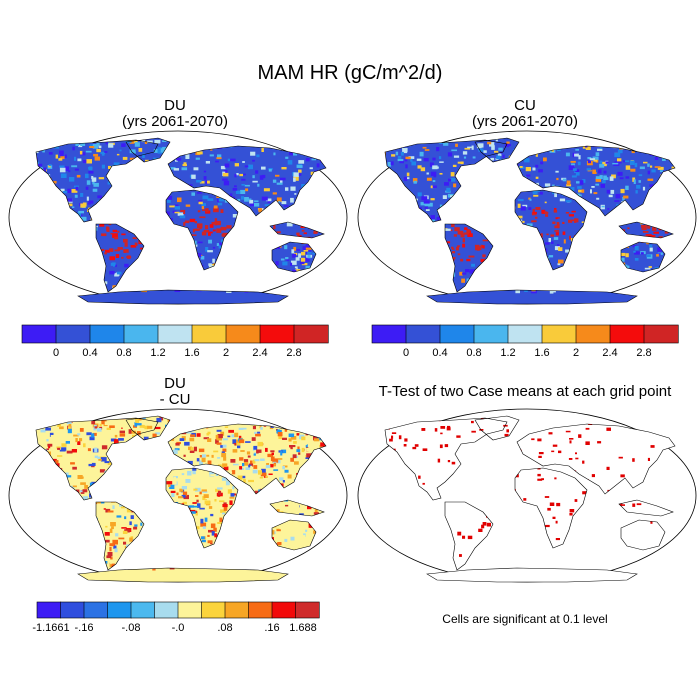  Describe the element at coordinates (175, 399) in the screenshot. I see `panel-diff-title-line2: - CU` at that location.